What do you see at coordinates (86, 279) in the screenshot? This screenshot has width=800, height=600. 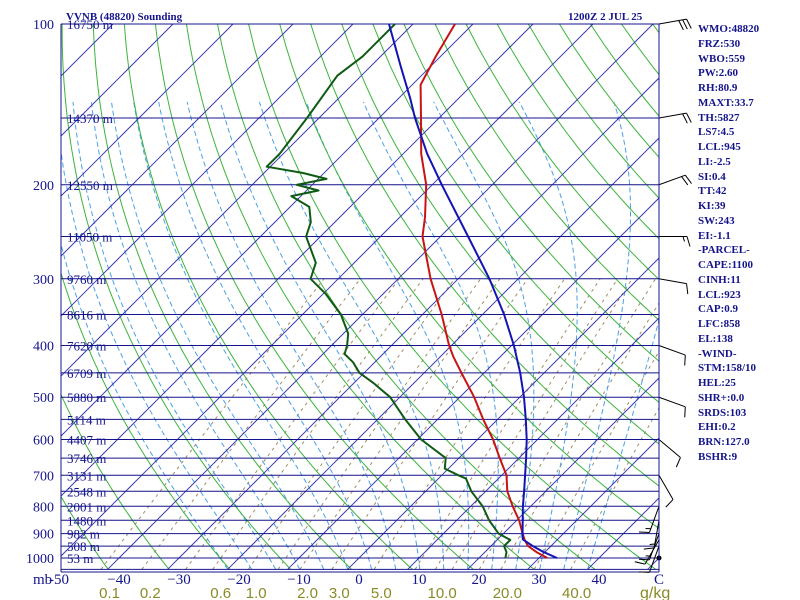 I see `height-label: 9760 m` at bounding box center [86, 279].